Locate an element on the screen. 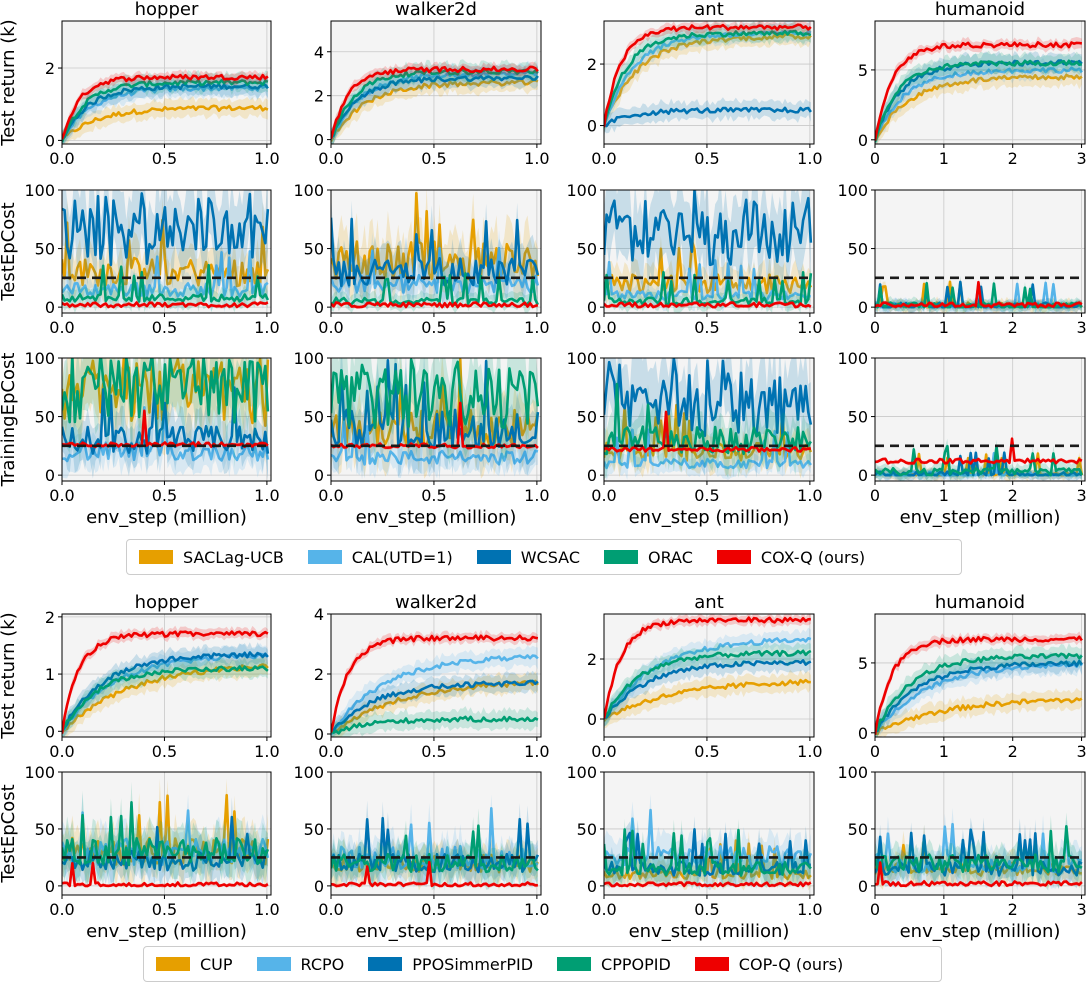 The image size is (1090, 984). panel: 0.0 0.5 1.0 0 50 100 env_step (million) is located at coordinates (694, 852).